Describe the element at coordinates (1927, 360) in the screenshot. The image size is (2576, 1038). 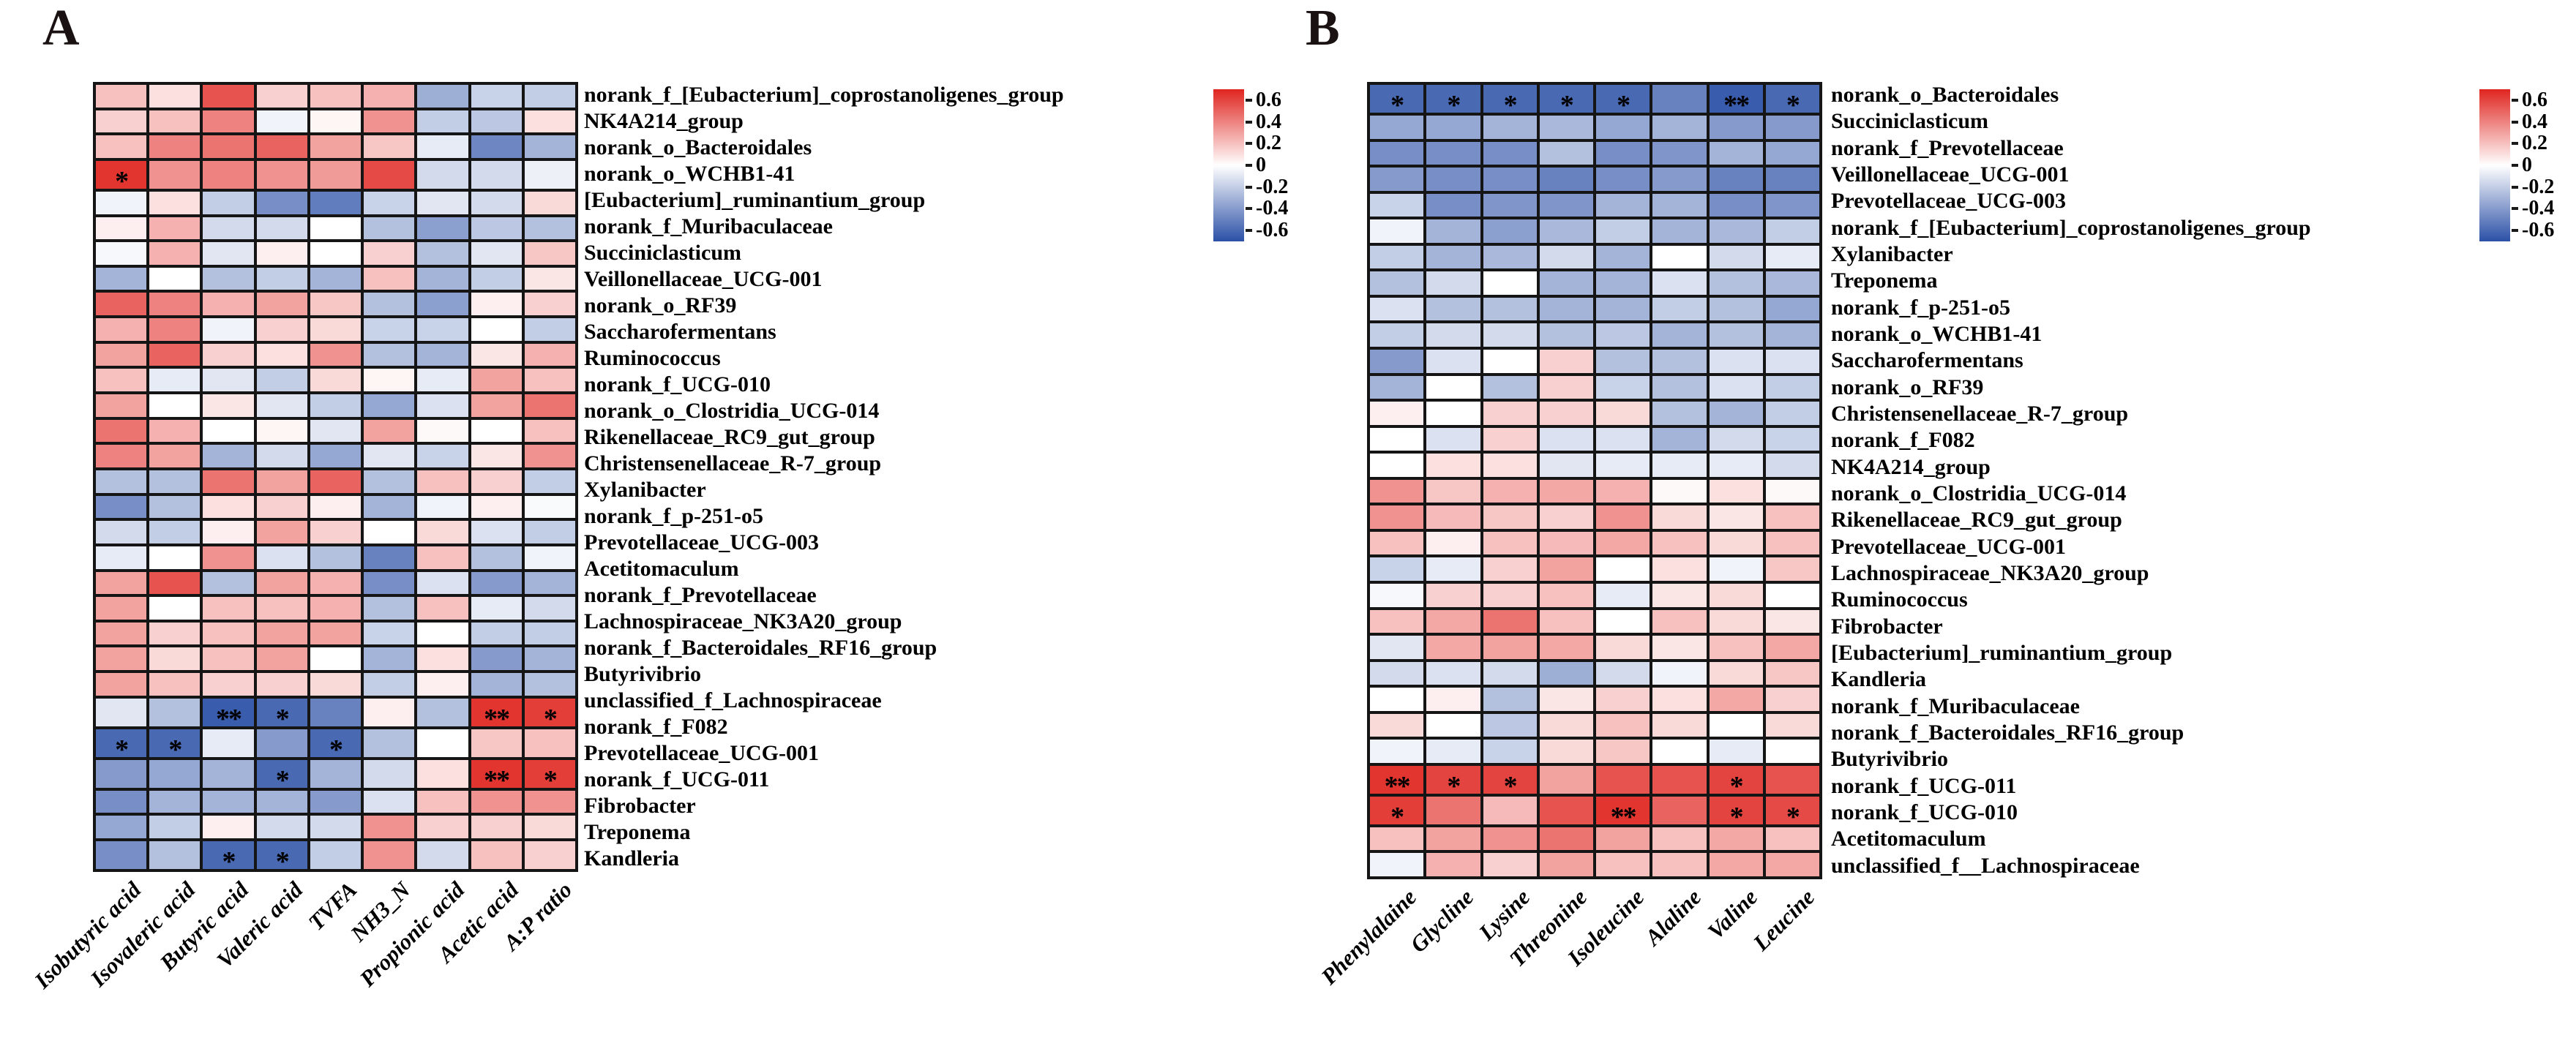
I see `row-label: Saccharofermentans` at that location.